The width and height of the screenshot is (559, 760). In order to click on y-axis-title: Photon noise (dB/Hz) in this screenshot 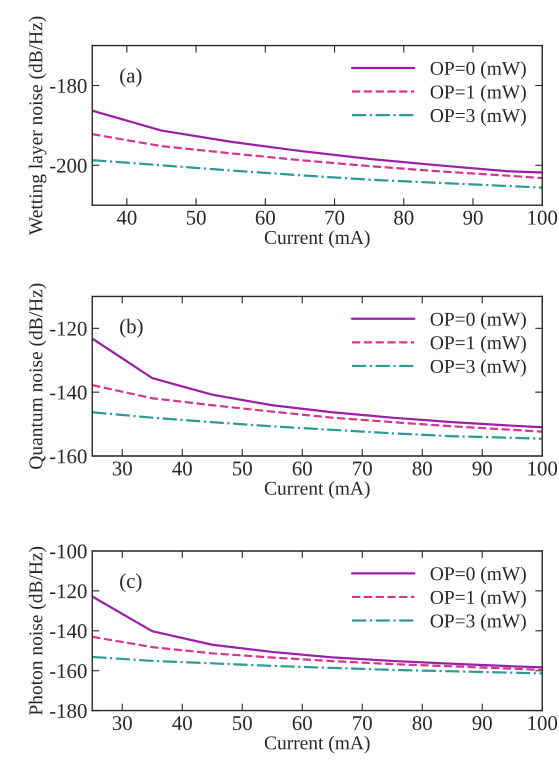, I will do `click(37, 631)`.